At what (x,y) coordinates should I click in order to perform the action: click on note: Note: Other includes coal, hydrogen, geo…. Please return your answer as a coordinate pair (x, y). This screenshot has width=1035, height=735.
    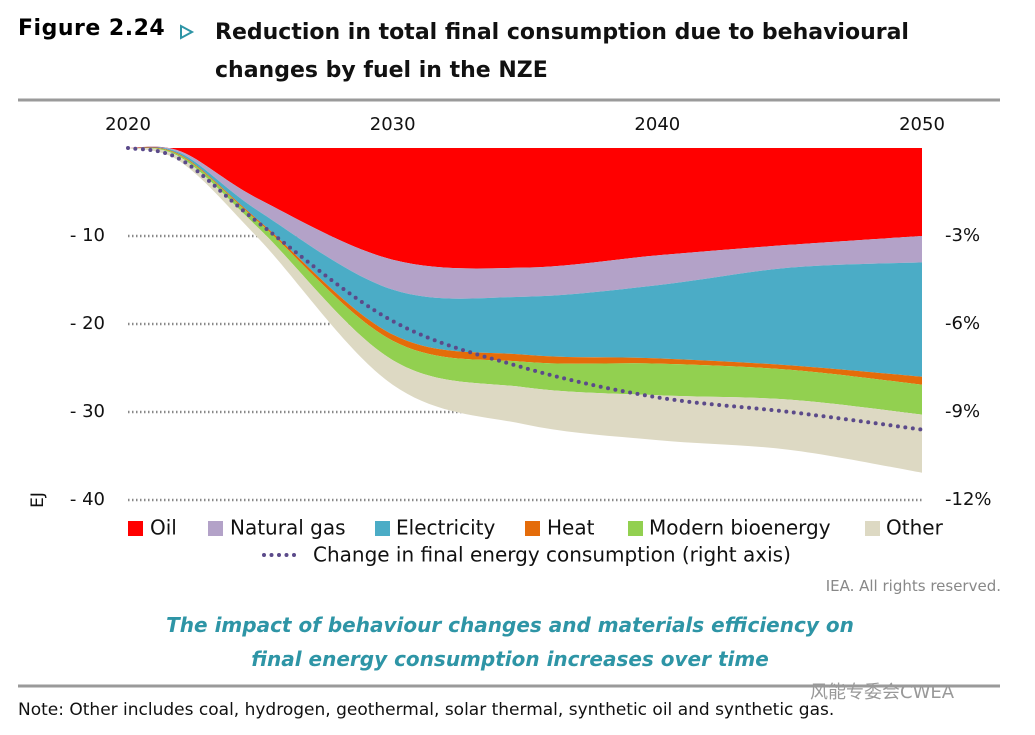
    Looking at the image, I should click on (426, 710).